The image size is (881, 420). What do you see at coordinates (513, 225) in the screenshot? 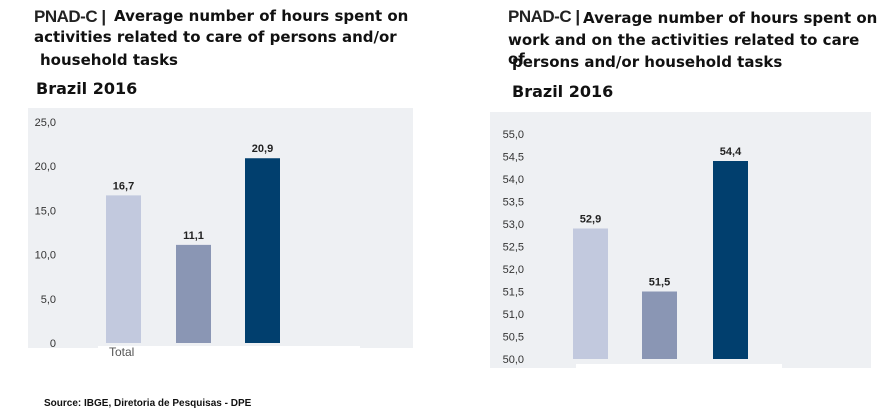
I see `y-tick-label: 53,0` at bounding box center [513, 225].